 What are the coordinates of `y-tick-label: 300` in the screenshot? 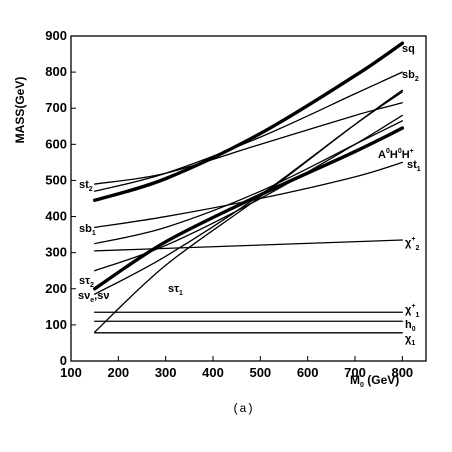 It's located at (56, 252).